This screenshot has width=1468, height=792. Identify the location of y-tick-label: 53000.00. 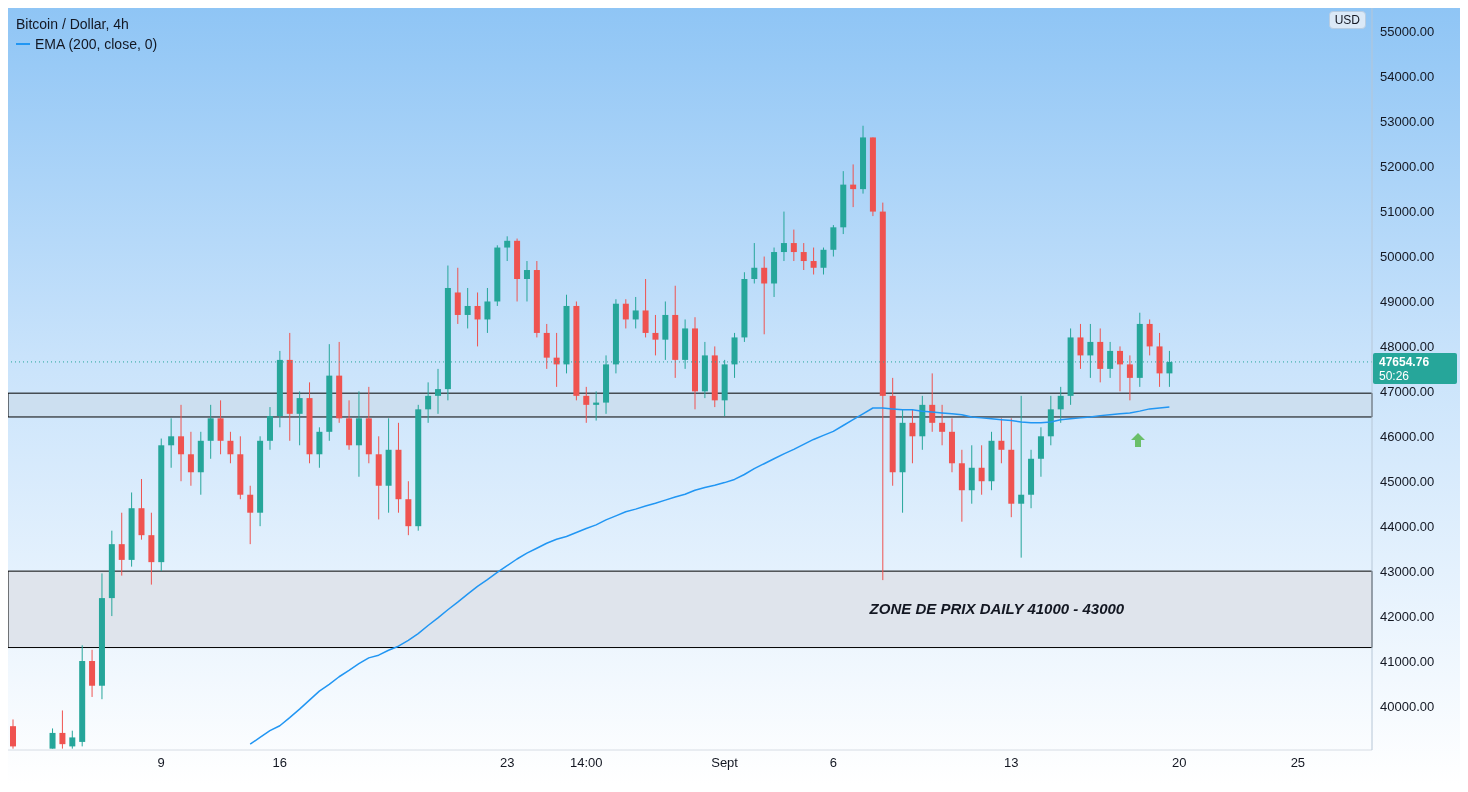
(1407, 122).